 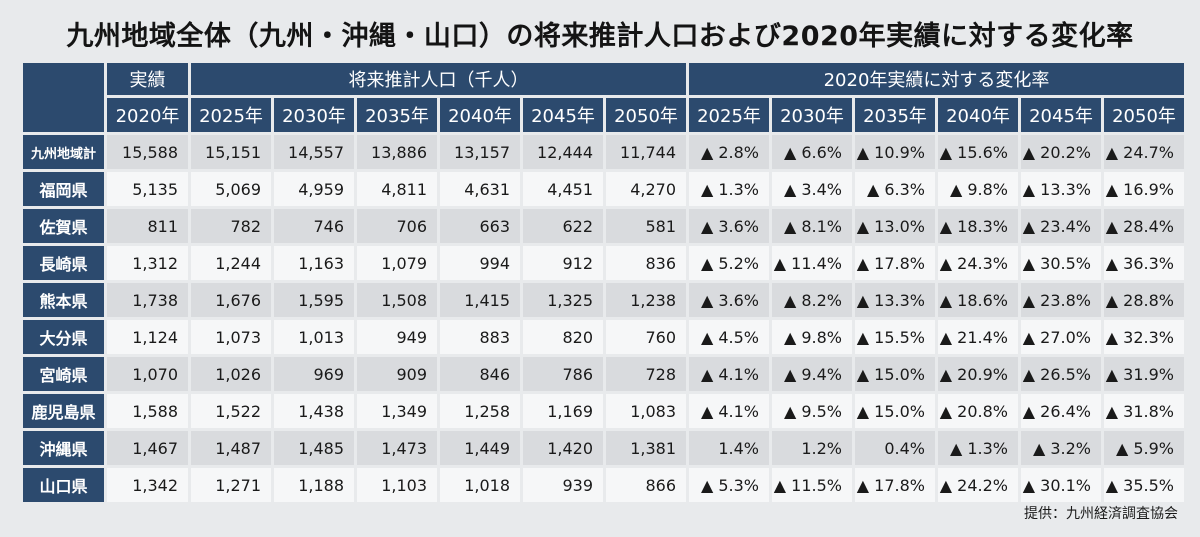 I want to click on change-rate-cell: ▲ 24.3%, so click(x=978, y=263).